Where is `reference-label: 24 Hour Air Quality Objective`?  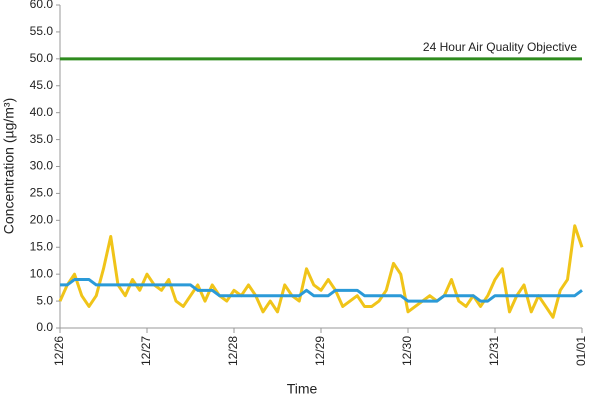 reference-label: 24 Hour Air Quality Objective is located at coordinates (500, 47).